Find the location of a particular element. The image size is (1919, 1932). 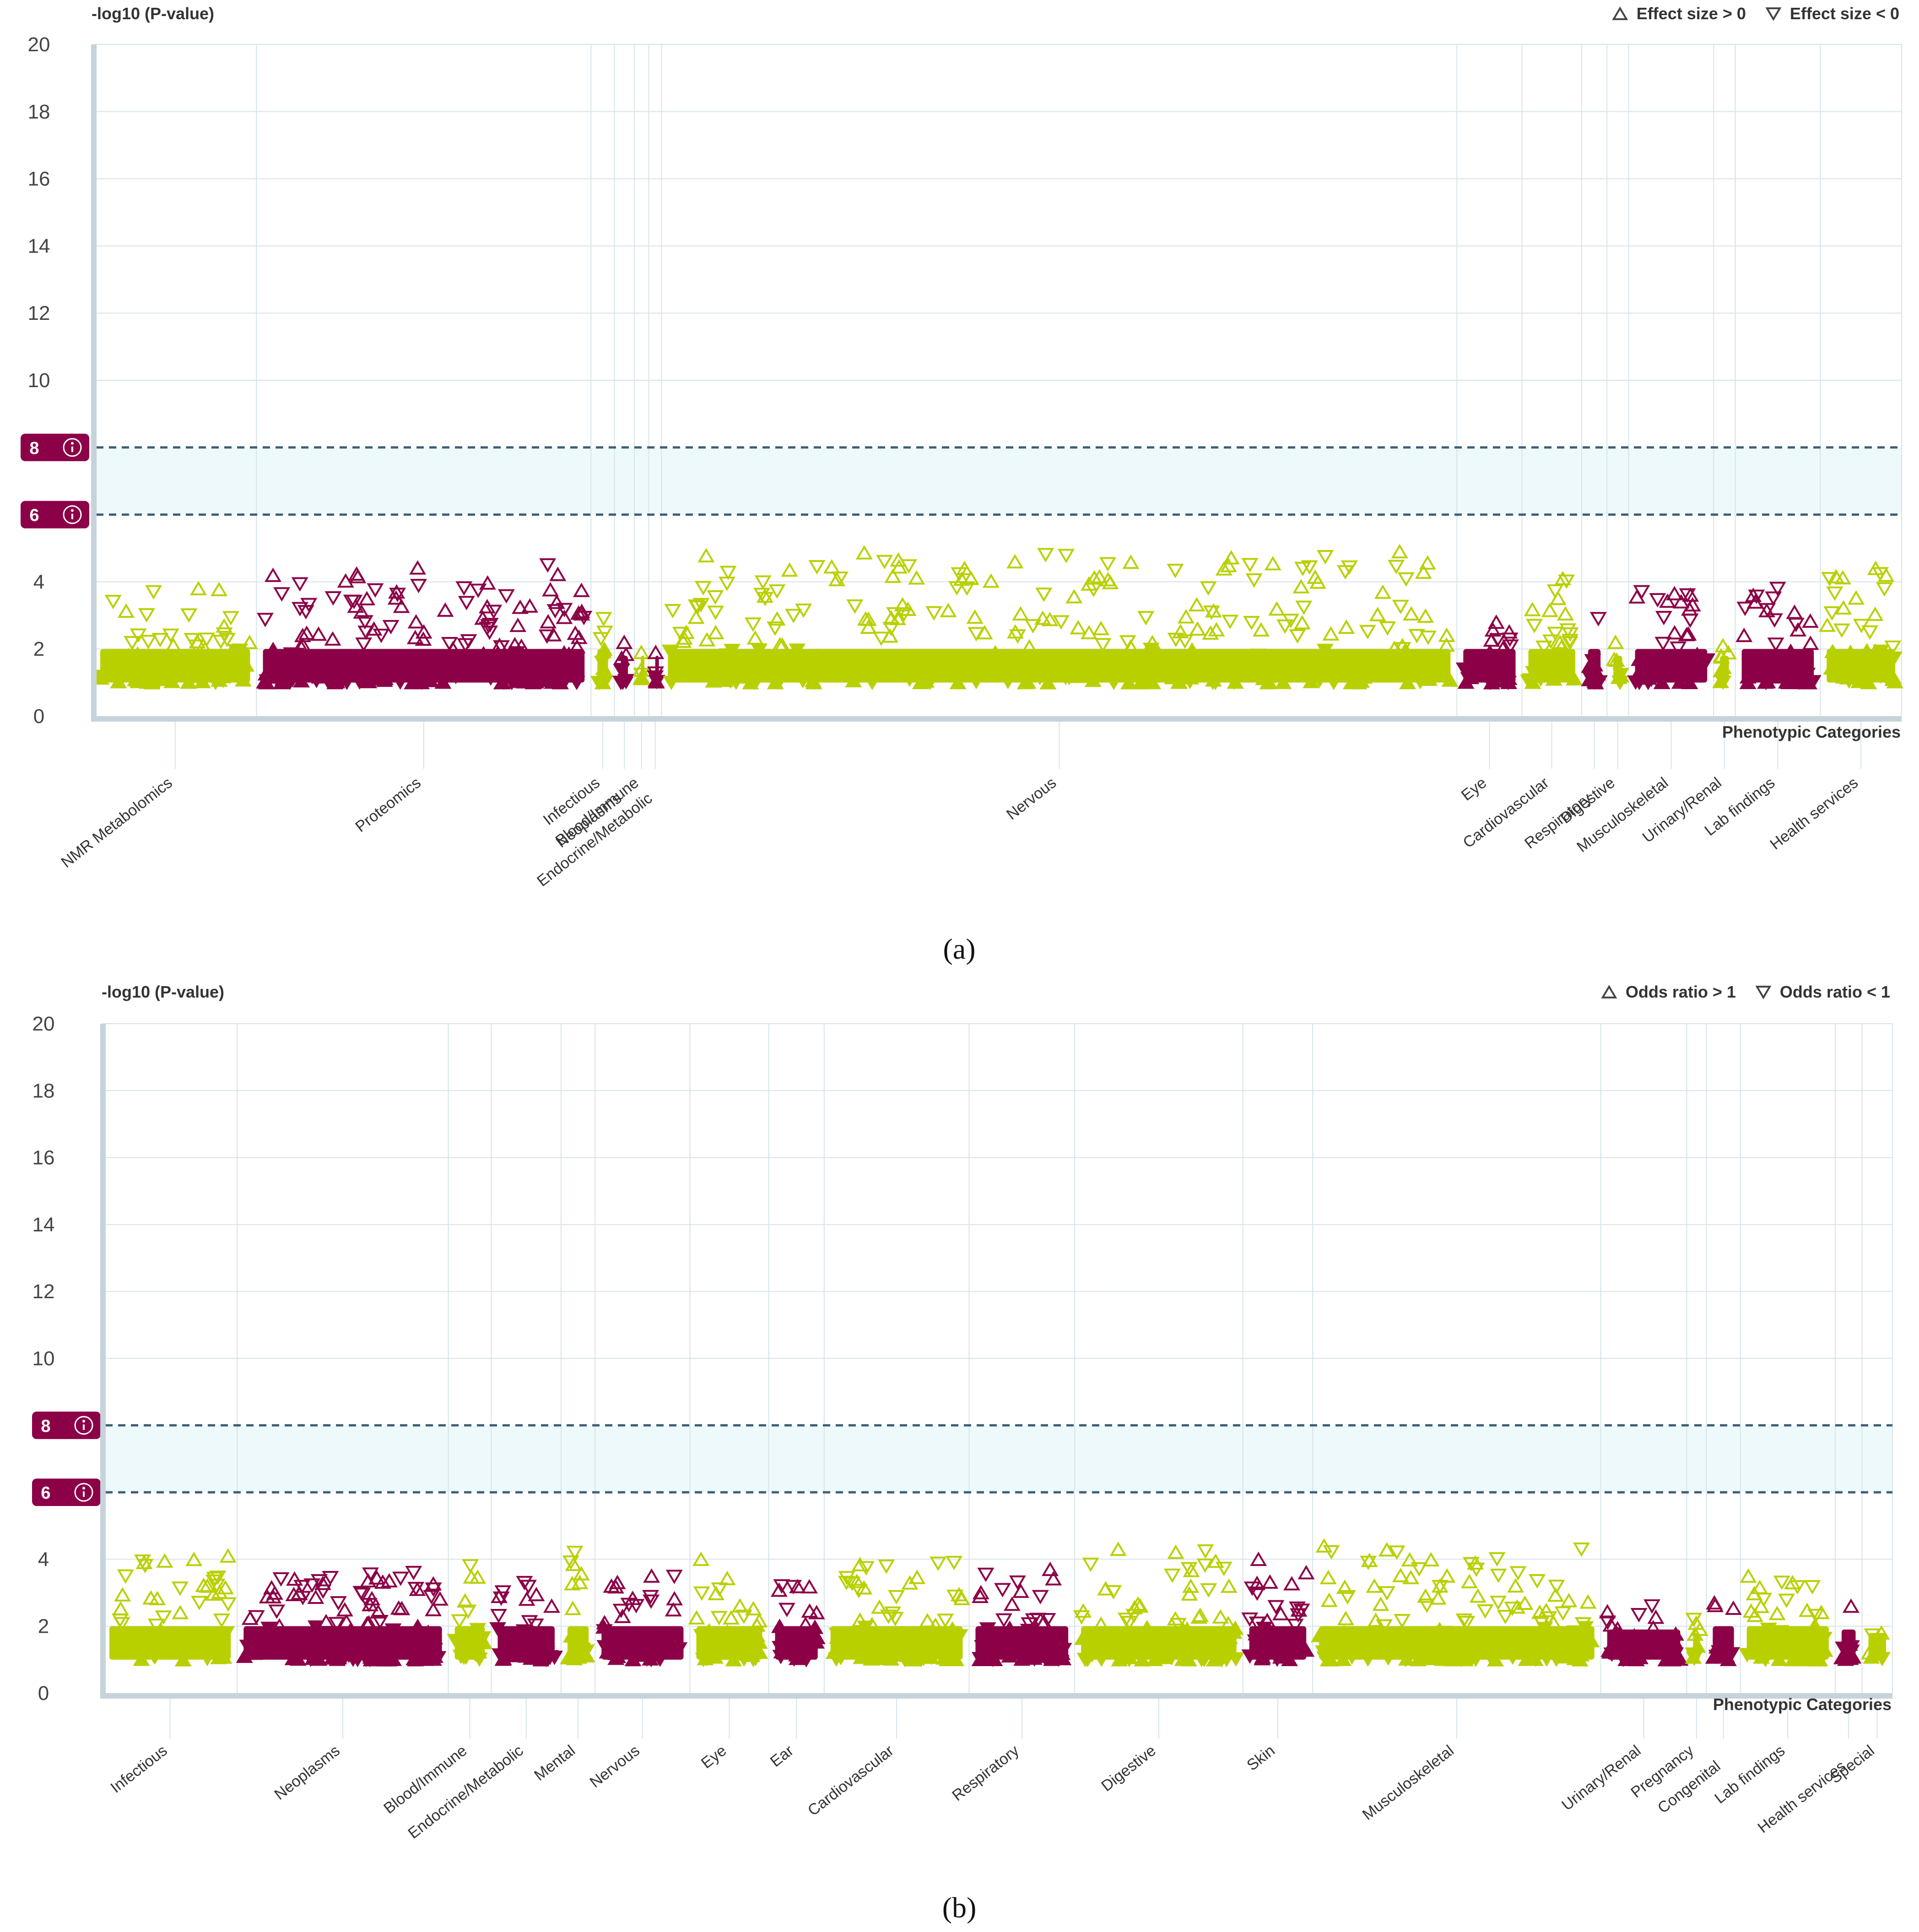

legend: Odds ratio < 1 Odds ratio > 1 is located at coordinates (1745, 992).